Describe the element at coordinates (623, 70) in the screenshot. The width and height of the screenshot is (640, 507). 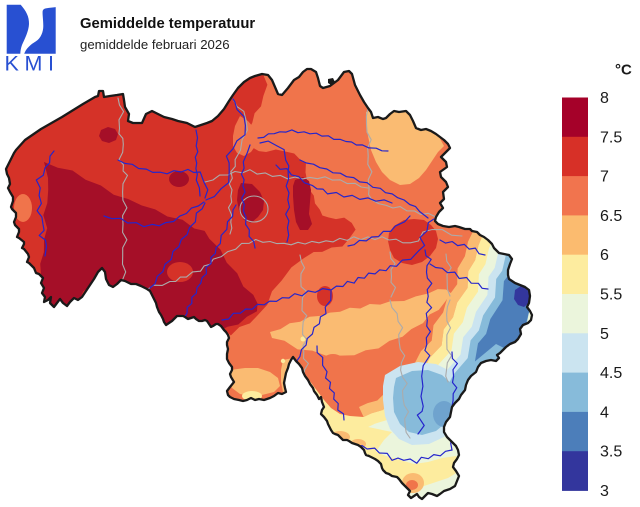
I see `svg-text: °C` at that location.